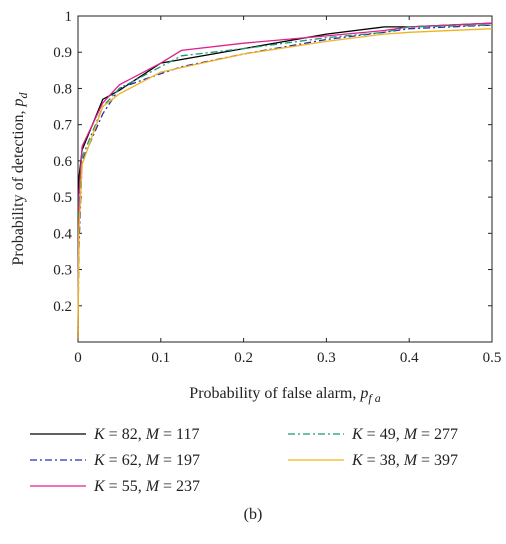  I want to click on x-tick-label: 0.4, so click(409, 358).